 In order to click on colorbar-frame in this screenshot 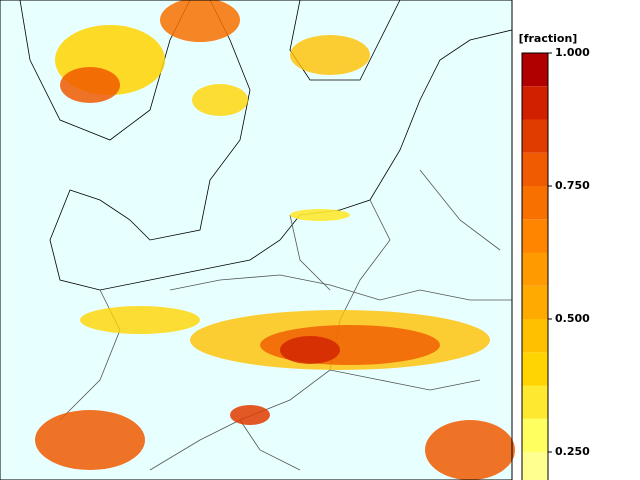, I will do `click(535, 266)`.